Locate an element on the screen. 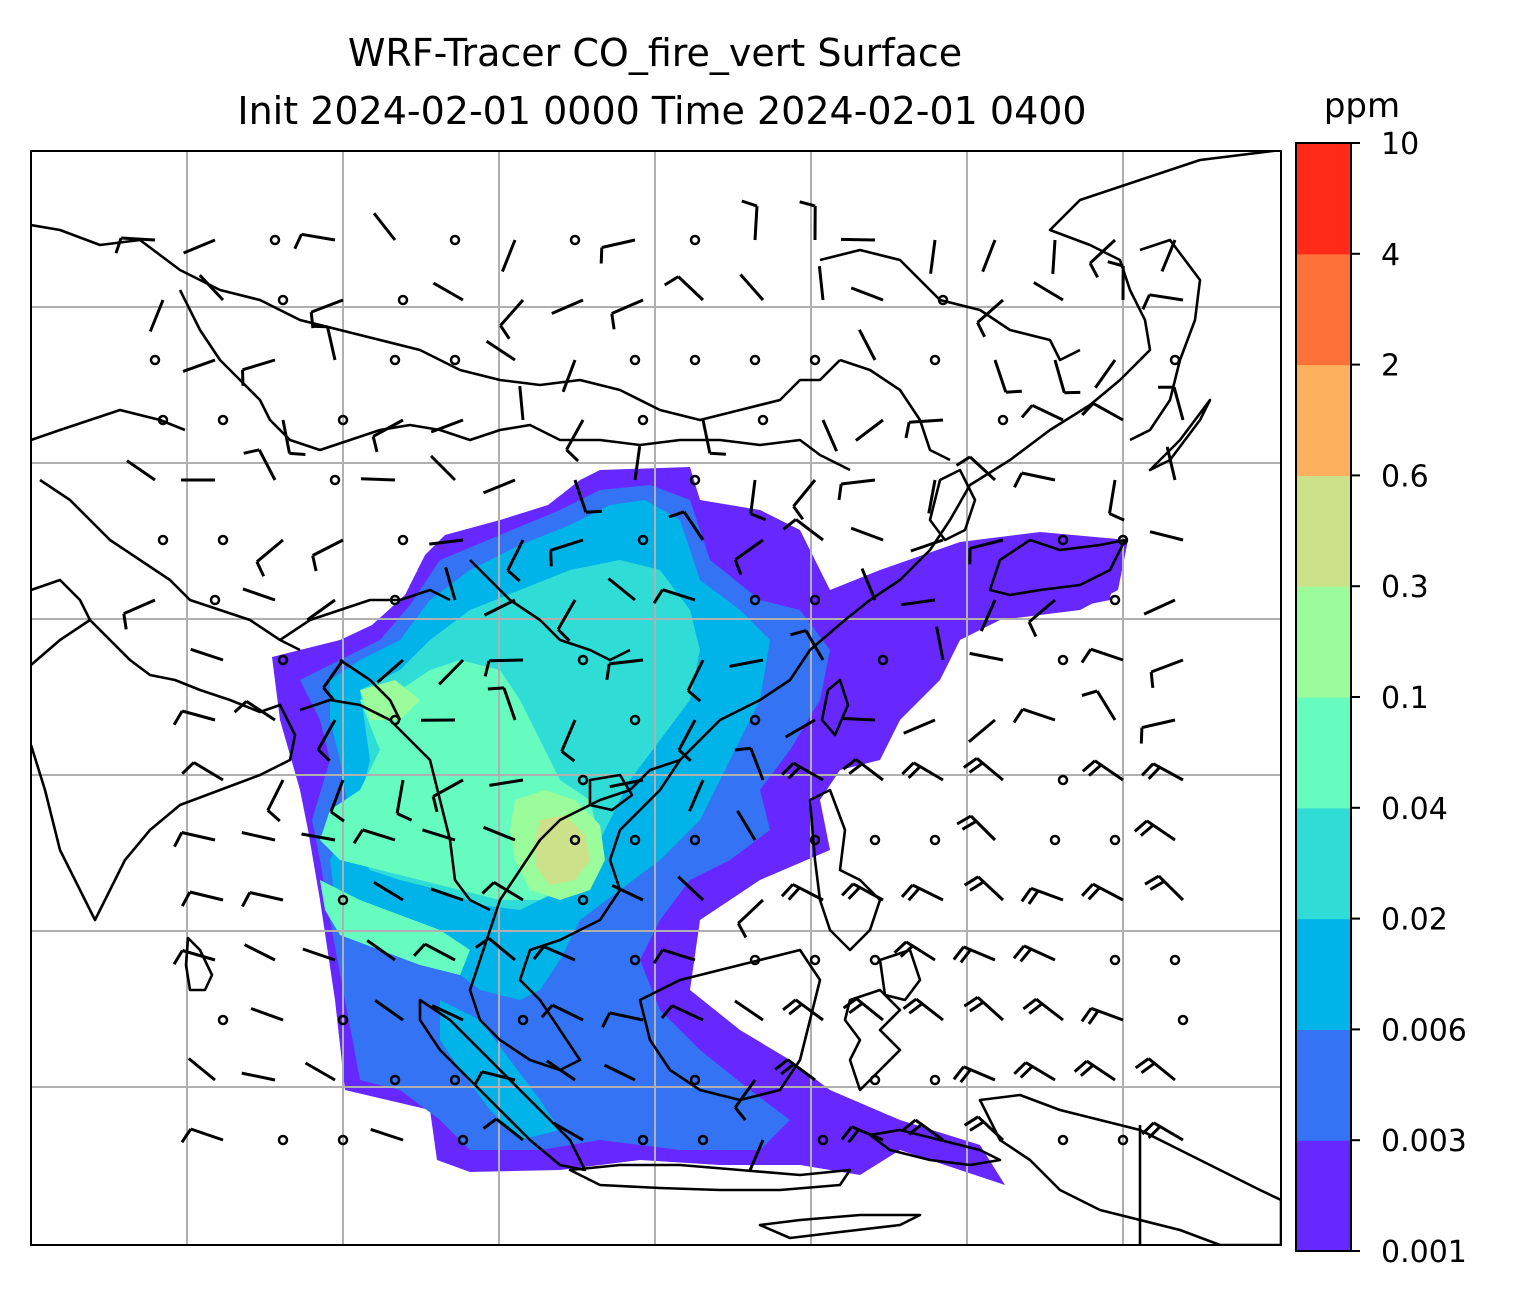 This screenshot has width=1528, height=1306. plot-title-line-1: WRF-Tracer CO_fire_vert Surface is located at coordinates (655, 53).